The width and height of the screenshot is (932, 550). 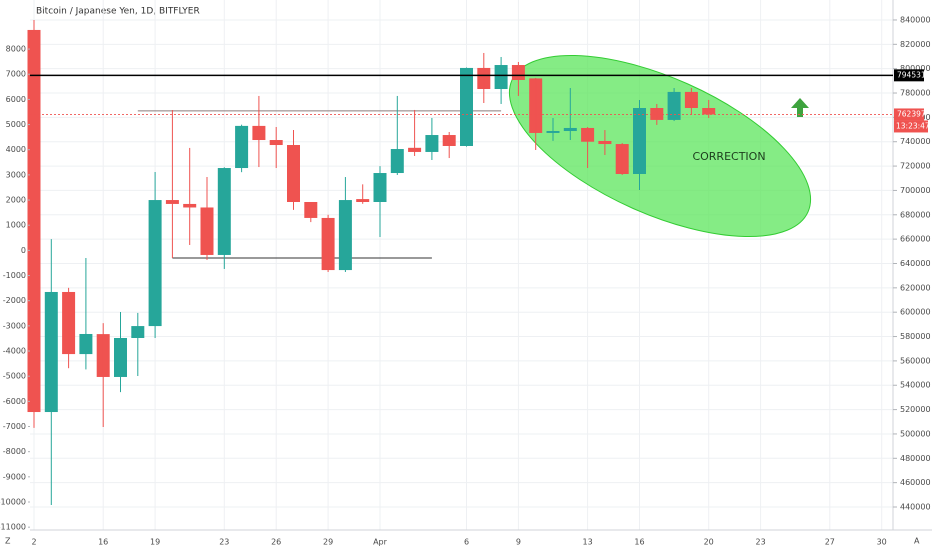 What do you see at coordinates (915, 166) in the screenshot?
I see `y-tick-label: 720000` at bounding box center [915, 166].